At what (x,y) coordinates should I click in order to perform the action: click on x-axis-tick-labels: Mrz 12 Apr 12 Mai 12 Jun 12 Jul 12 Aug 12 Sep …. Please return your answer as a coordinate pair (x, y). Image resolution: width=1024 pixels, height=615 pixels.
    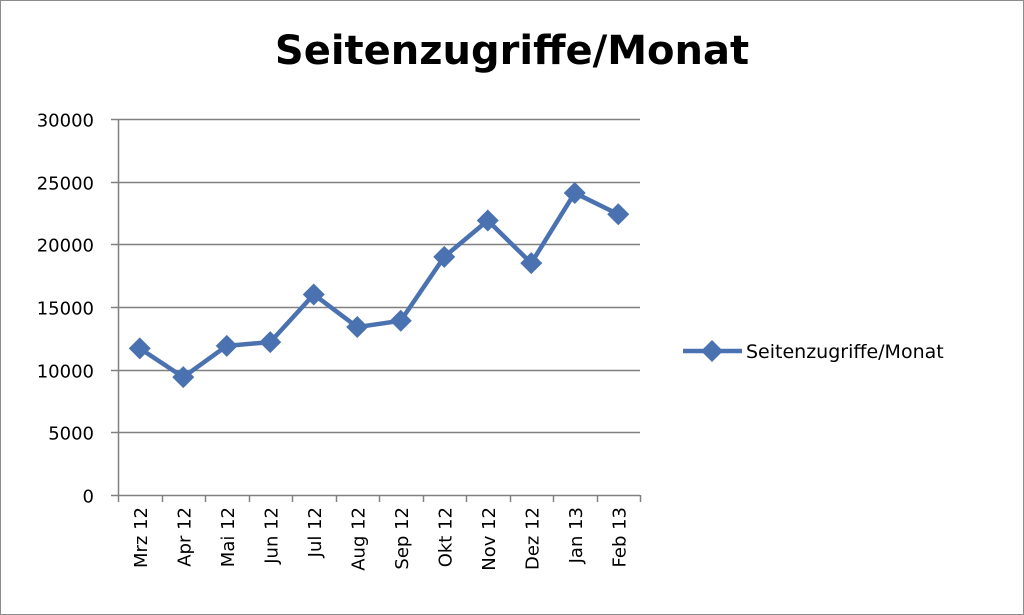
    Looking at the image, I should click on (381, 539).